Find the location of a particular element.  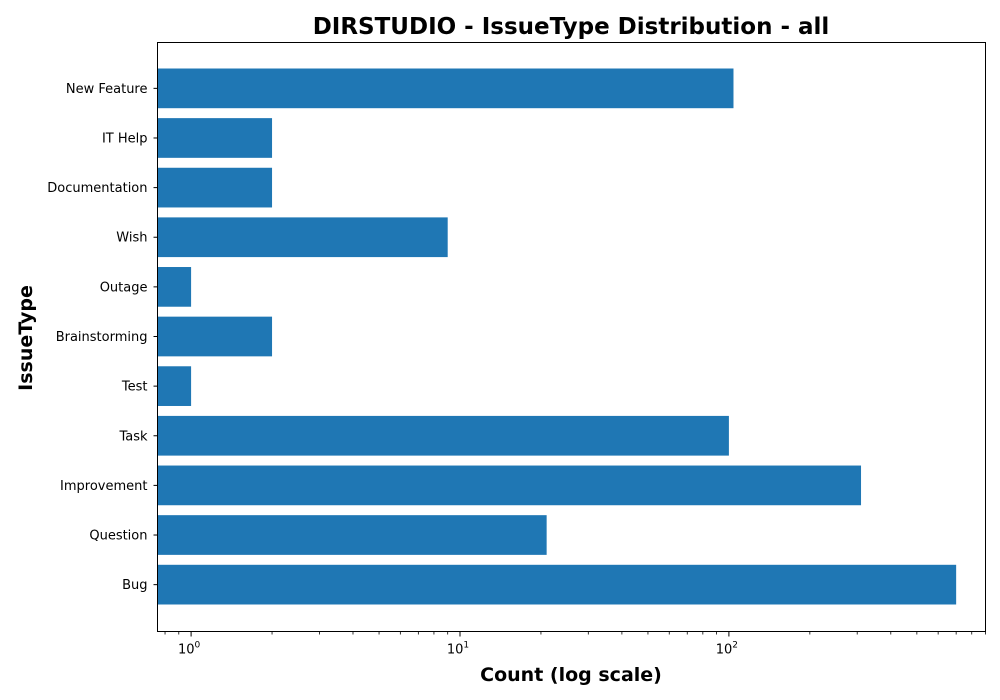

x-tick-label: 10² is located at coordinates (727, 649).